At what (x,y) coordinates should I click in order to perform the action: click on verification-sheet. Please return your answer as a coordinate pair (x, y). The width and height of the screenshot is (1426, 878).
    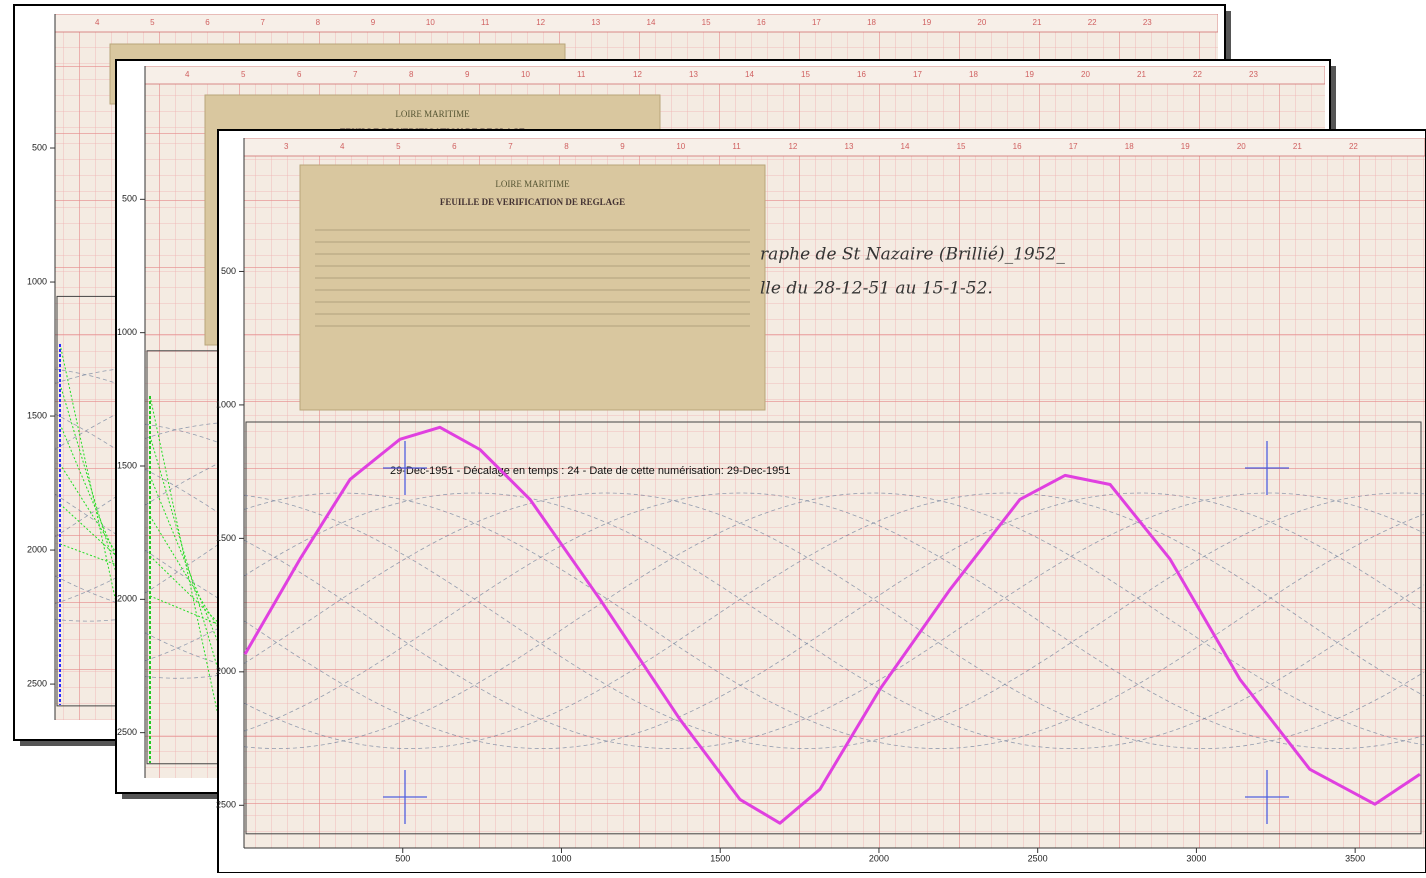
    Looking at the image, I should click on (532, 287).